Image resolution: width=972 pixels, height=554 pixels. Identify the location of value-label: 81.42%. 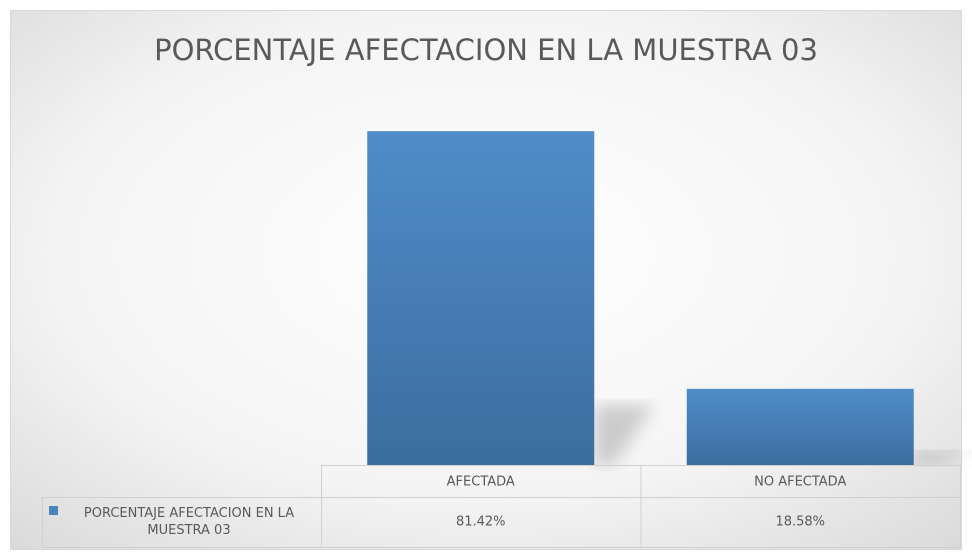
(481, 522).